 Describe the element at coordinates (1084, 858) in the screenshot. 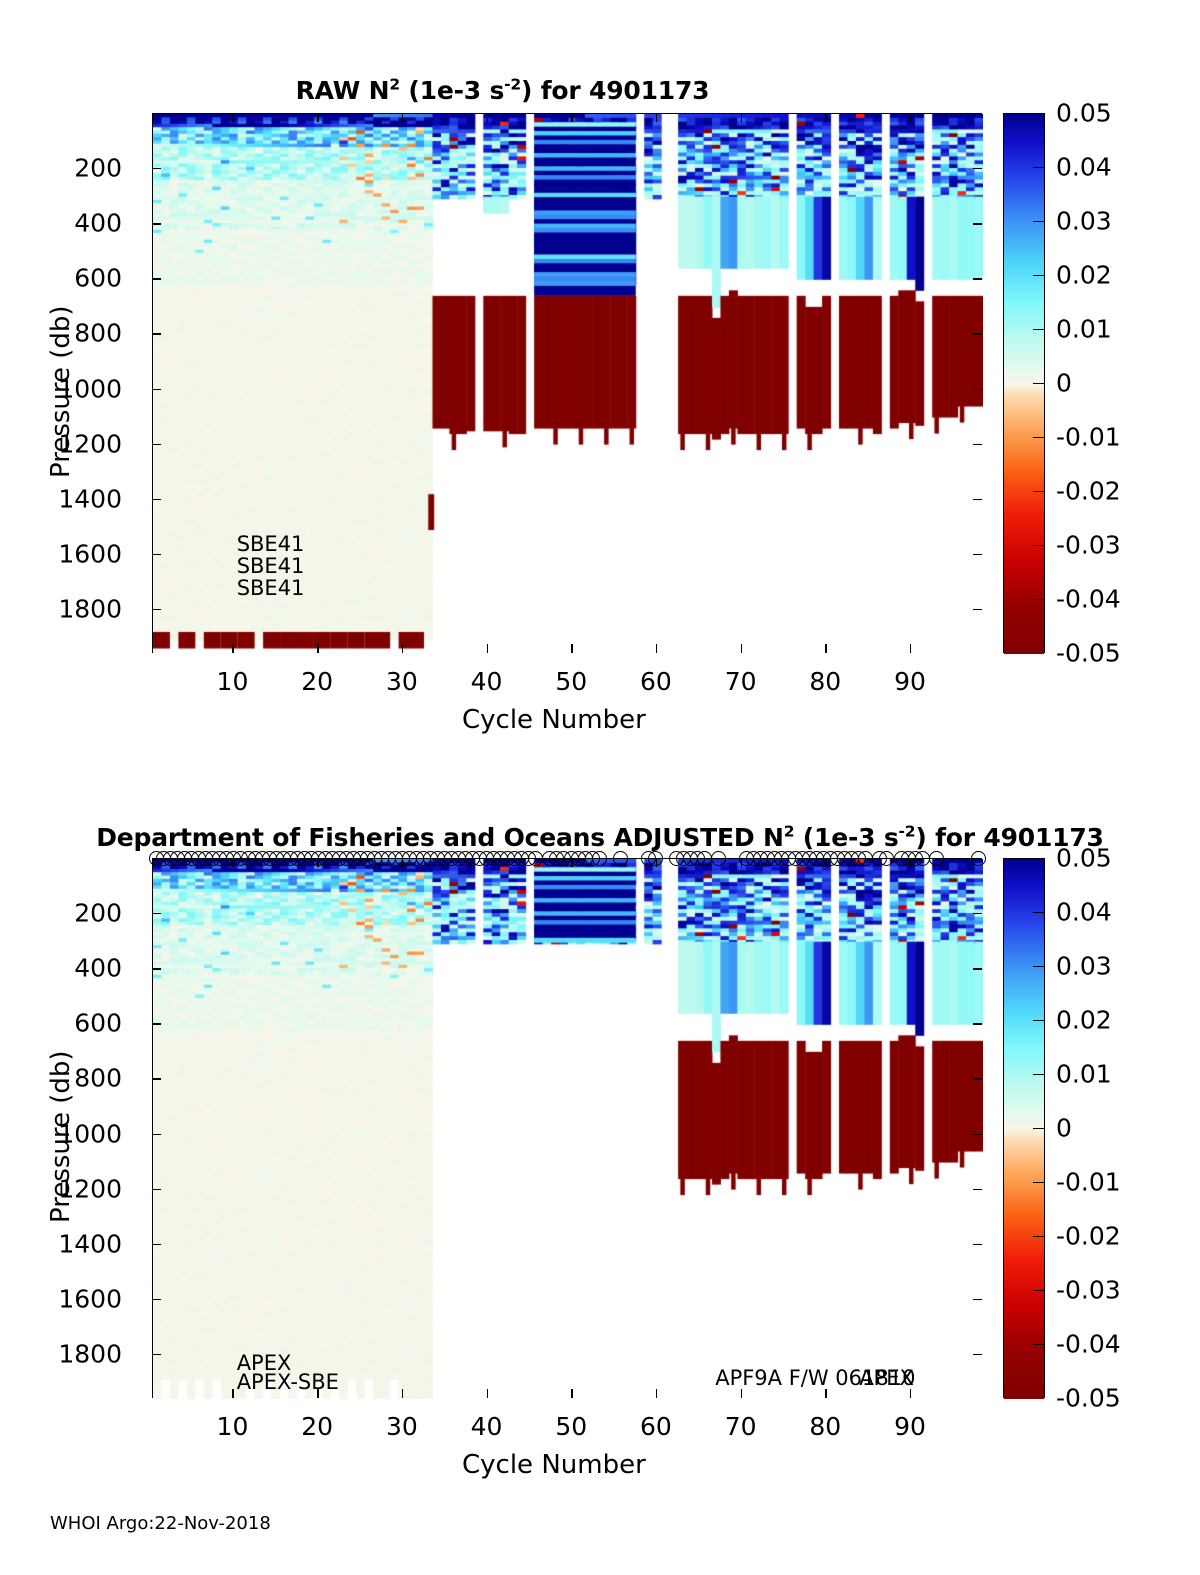

I see `adj-colorbar-tick-label: 0.05` at that location.